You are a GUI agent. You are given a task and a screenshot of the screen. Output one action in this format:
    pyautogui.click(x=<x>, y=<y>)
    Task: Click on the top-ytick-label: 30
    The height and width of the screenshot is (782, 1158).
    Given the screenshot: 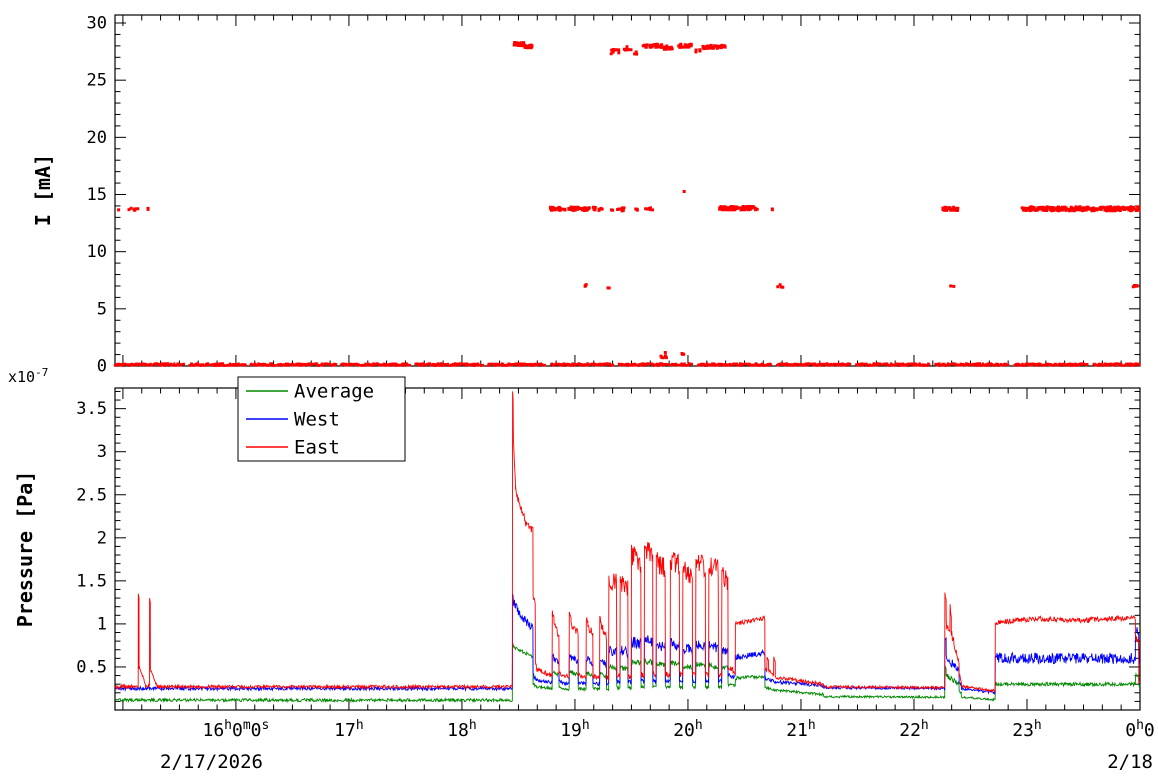 What is the action you would take?
    pyautogui.click(x=97, y=24)
    